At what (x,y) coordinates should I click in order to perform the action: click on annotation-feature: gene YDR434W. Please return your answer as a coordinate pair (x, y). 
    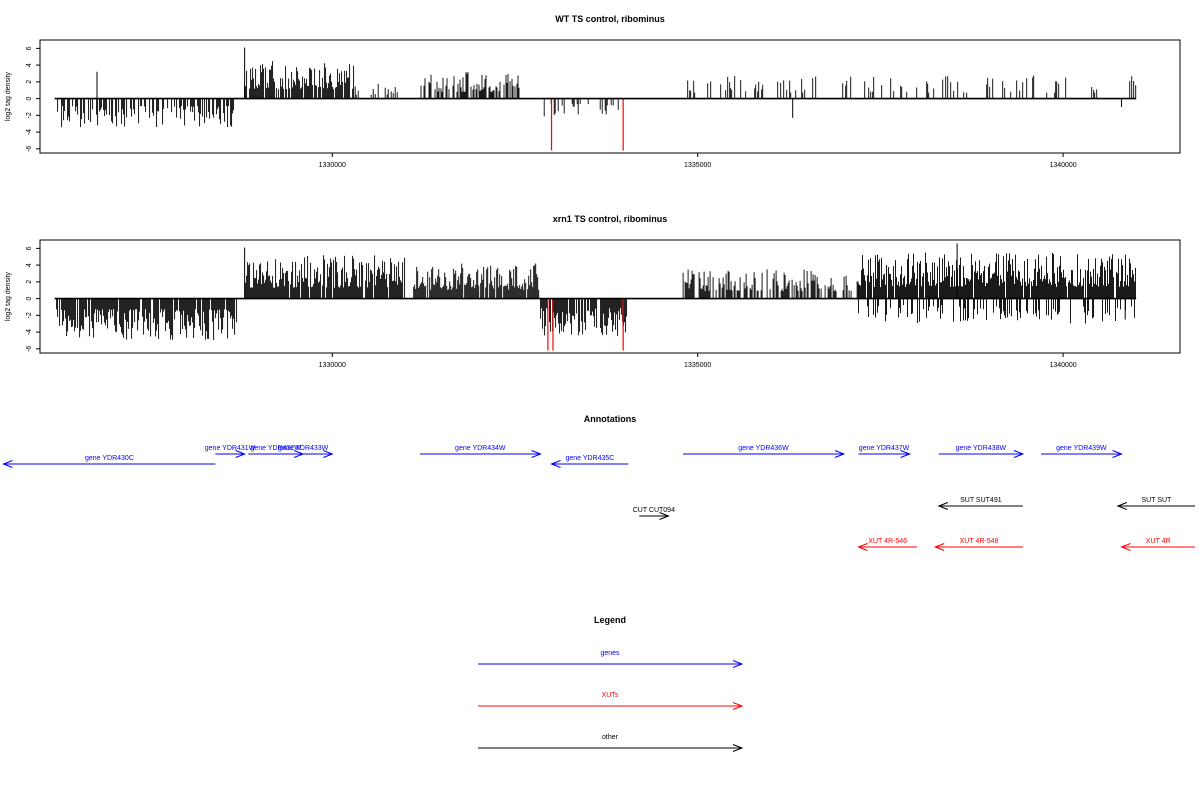
    Looking at the image, I should click on (481, 451).